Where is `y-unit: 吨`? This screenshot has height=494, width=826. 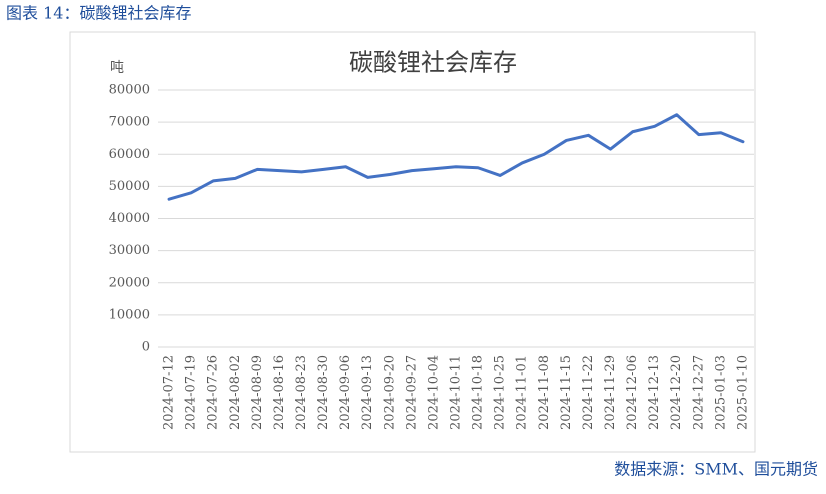 y-unit: 吨 is located at coordinates (117, 68).